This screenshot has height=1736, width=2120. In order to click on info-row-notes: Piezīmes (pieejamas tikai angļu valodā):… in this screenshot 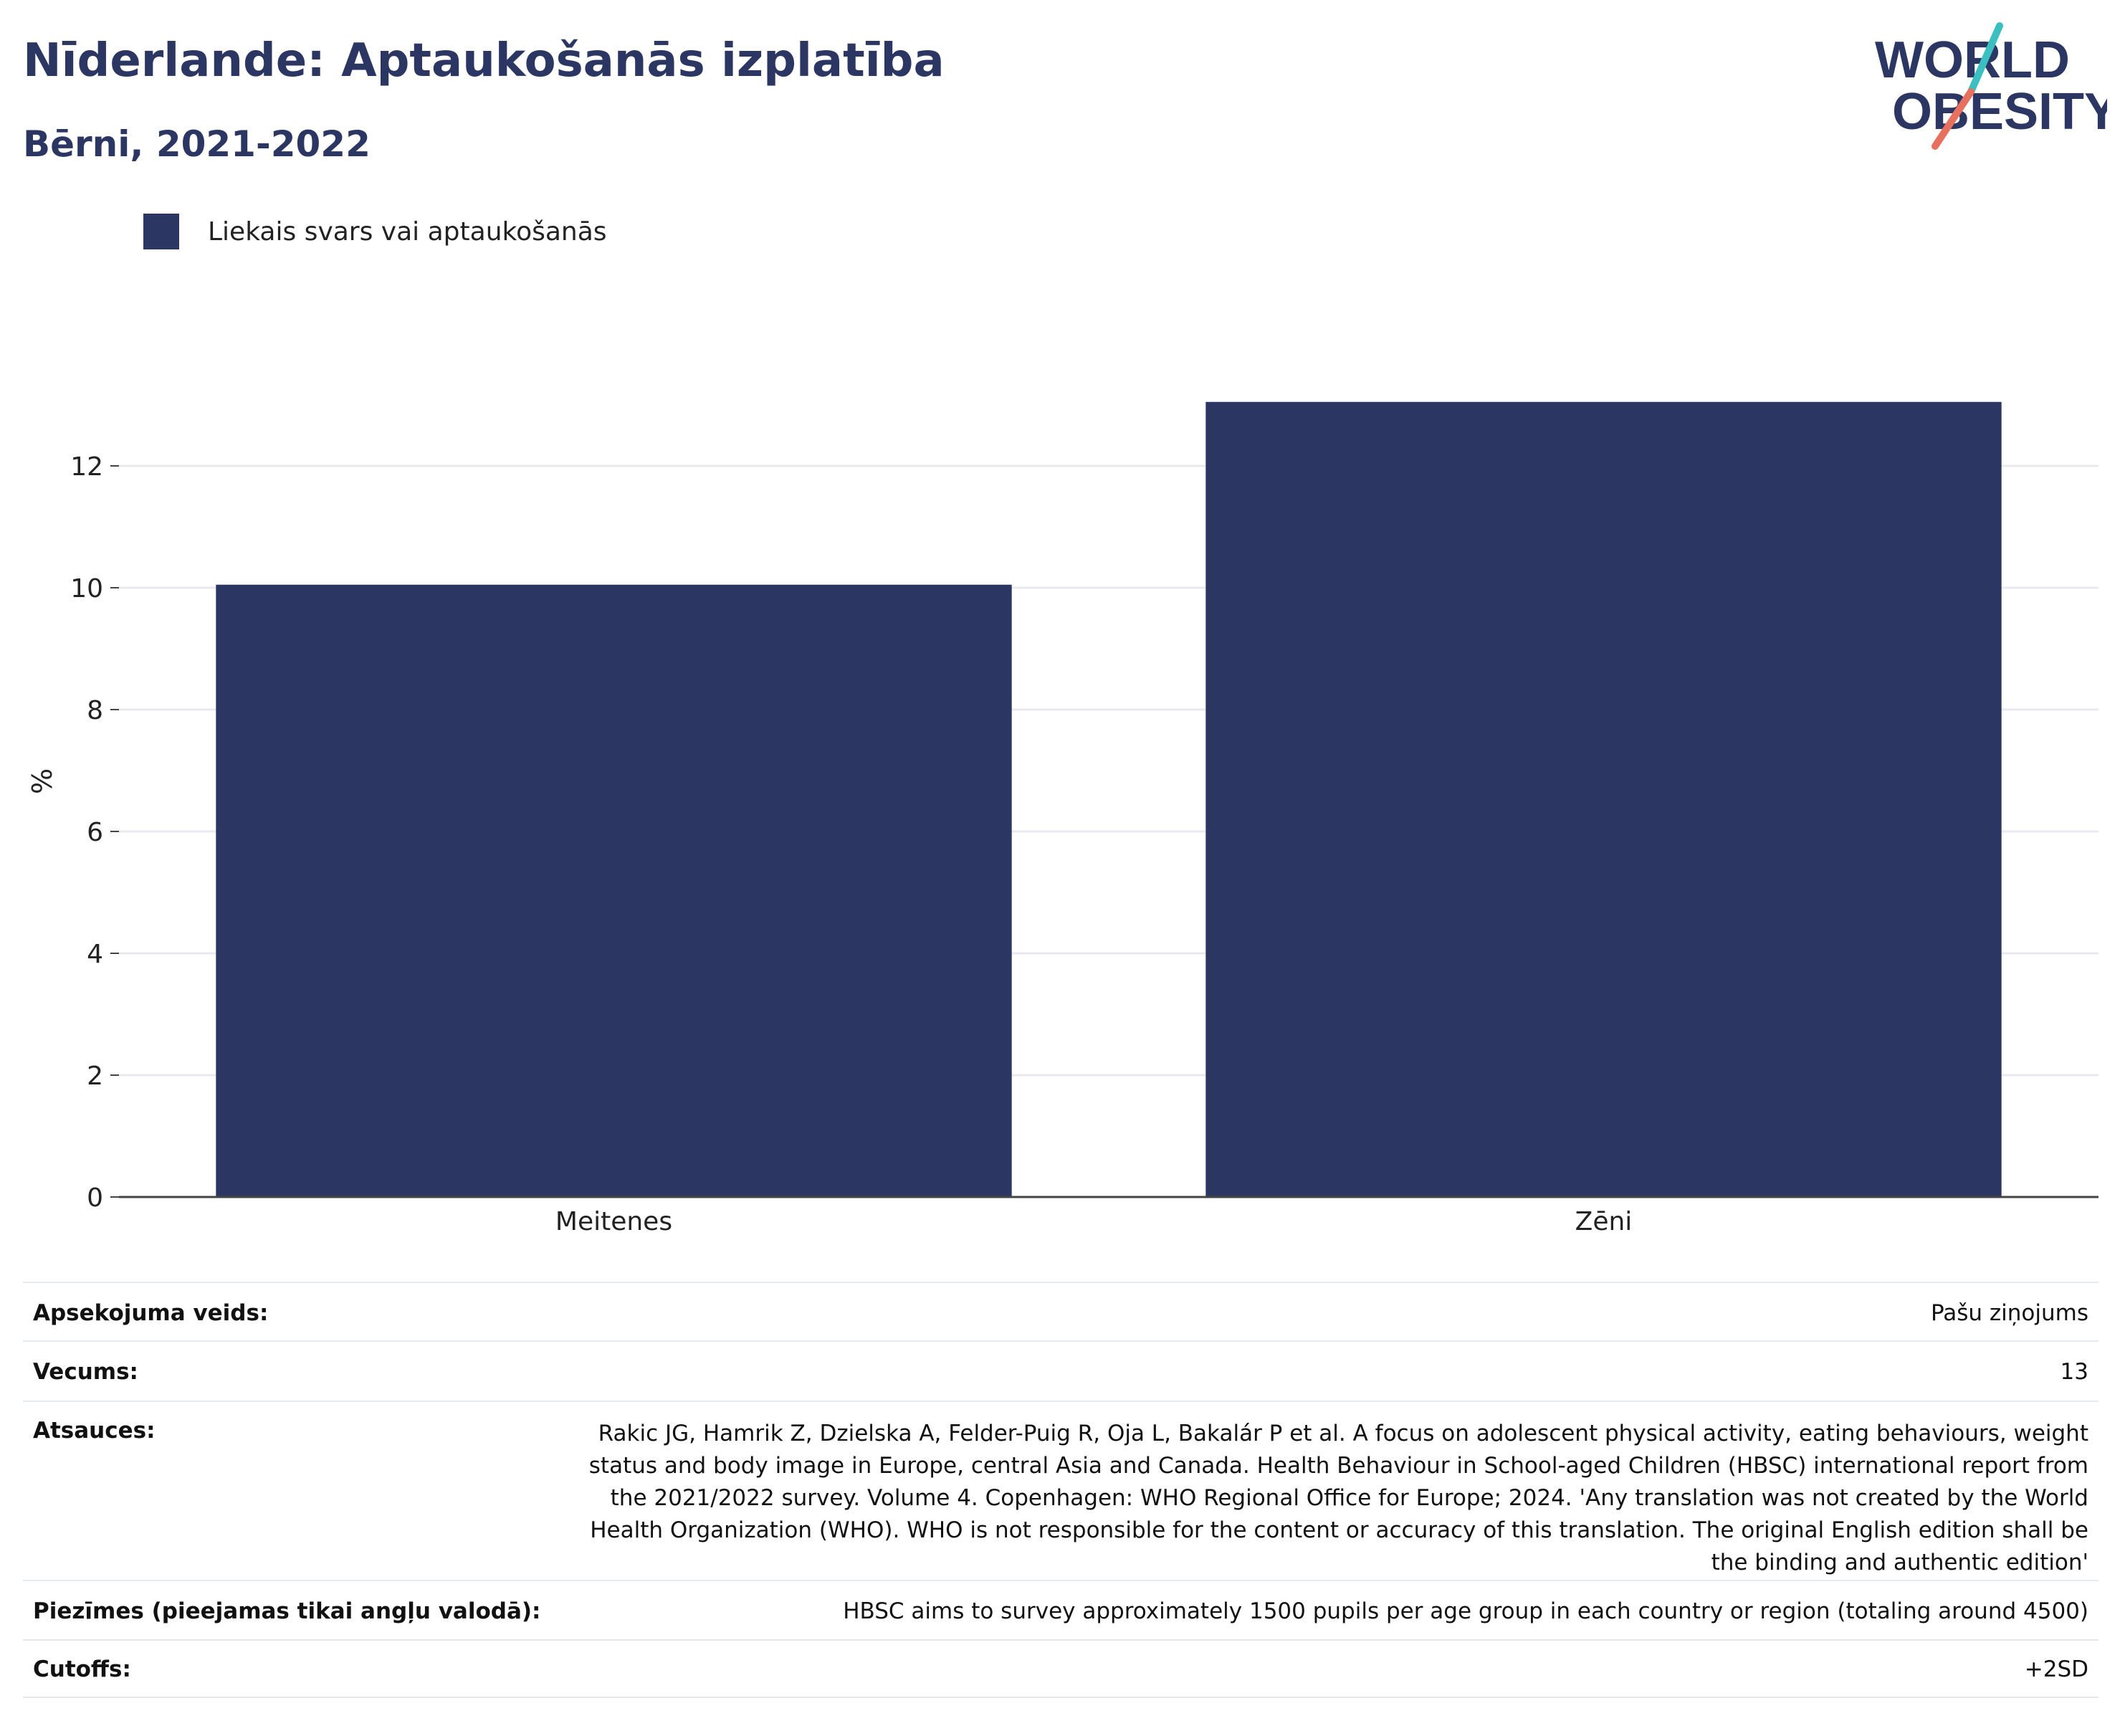, I will do `click(1061, 1609)`.